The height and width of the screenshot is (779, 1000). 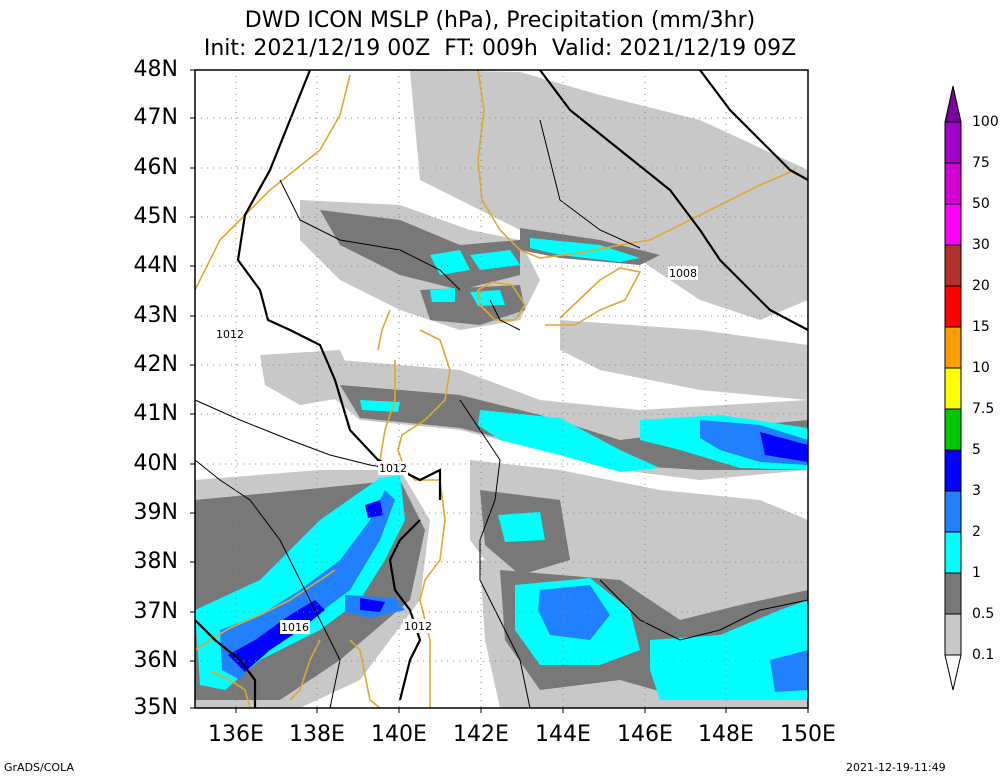 I want to click on colorbar-label: 7.5, so click(x=983, y=409).